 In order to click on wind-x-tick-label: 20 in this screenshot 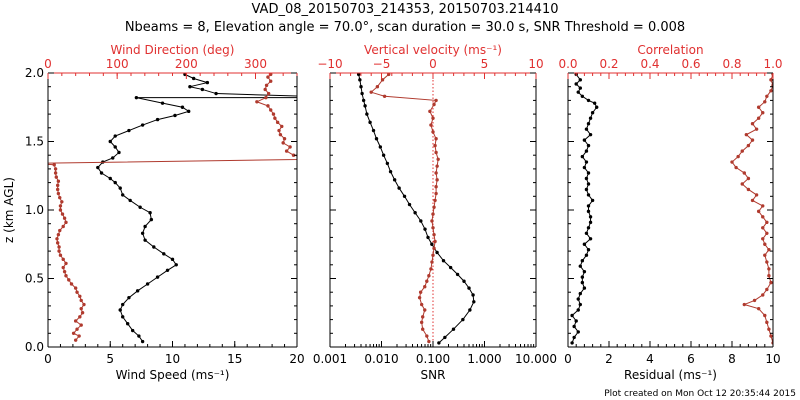, I will do `click(296, 359)`.